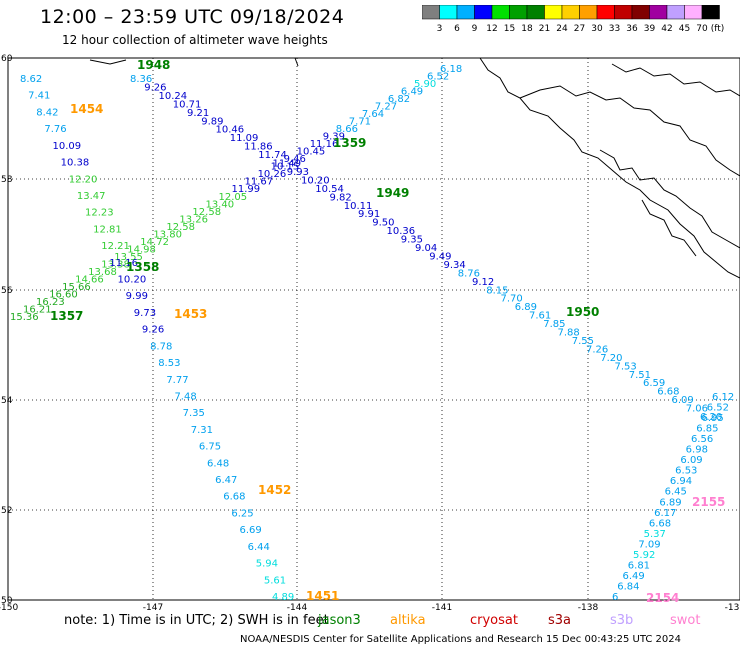 Image resolution: width=740 pixels, height=650 pixels. What do you see at coordinates (137, 296) in the screenshot?
I see `swh-value: 9.99` at bounding box center [137, 296].